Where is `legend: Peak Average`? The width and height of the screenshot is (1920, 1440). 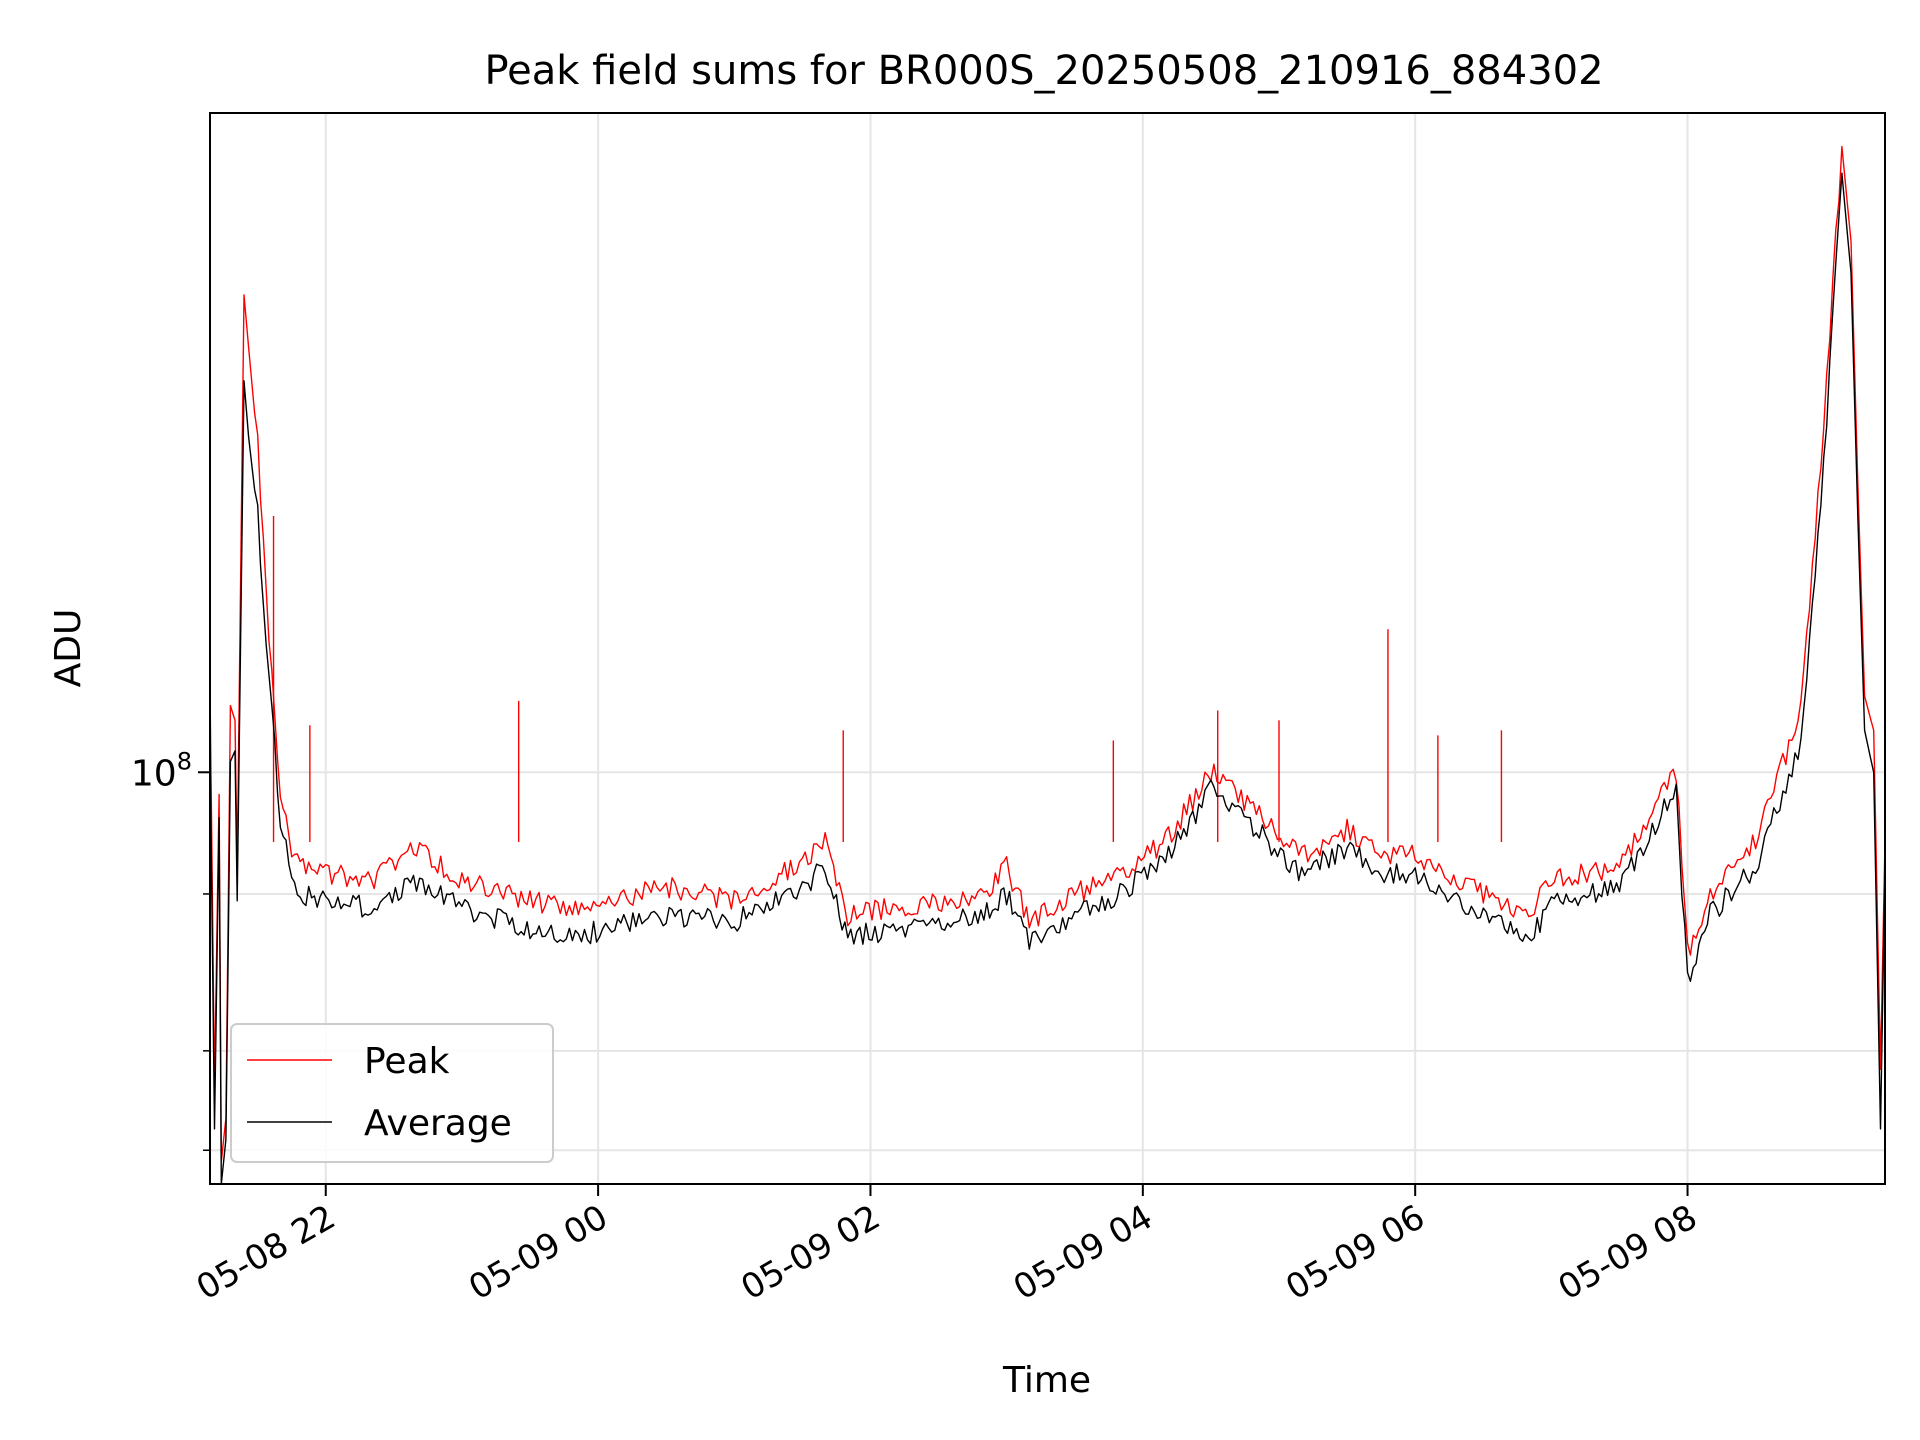
legend: Peak Average is located at coordinates (392, 1093).